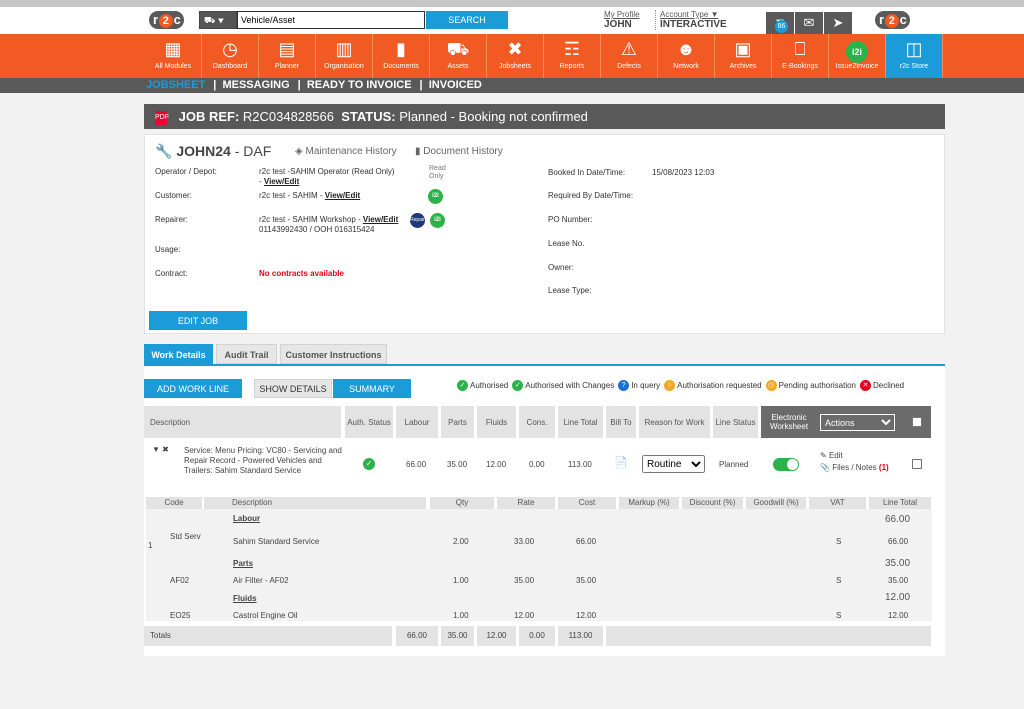 The width and height of the screenshot is (1024, 709). I want to click on nav-documents: ▮ Documents, so click(401, 56).